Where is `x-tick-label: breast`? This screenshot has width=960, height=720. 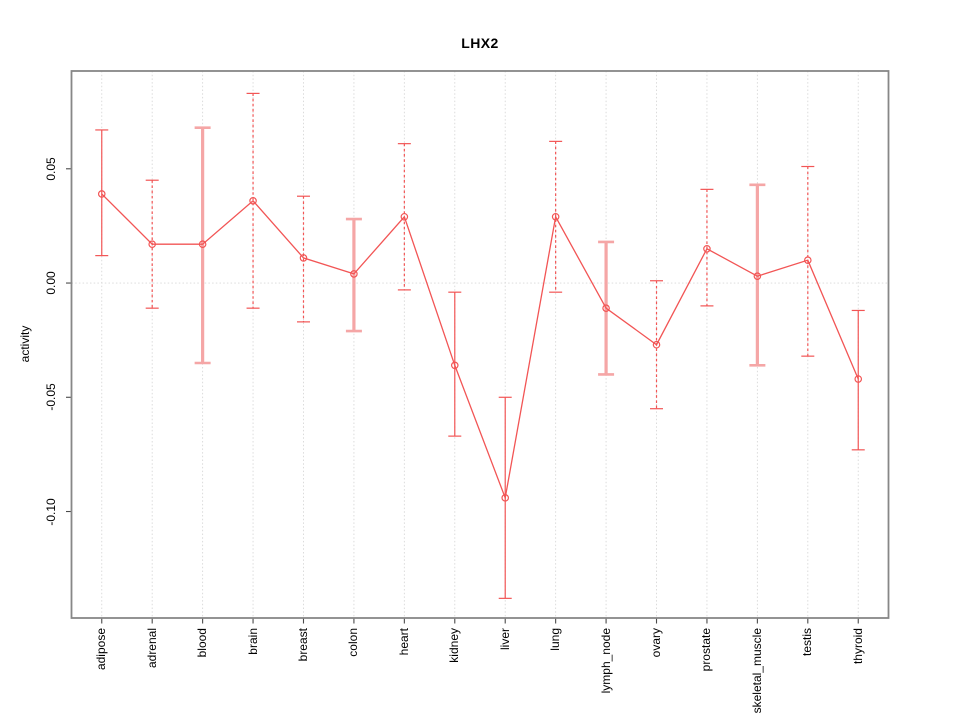
x-tick-label: breast is located at coordinates (302, 645).